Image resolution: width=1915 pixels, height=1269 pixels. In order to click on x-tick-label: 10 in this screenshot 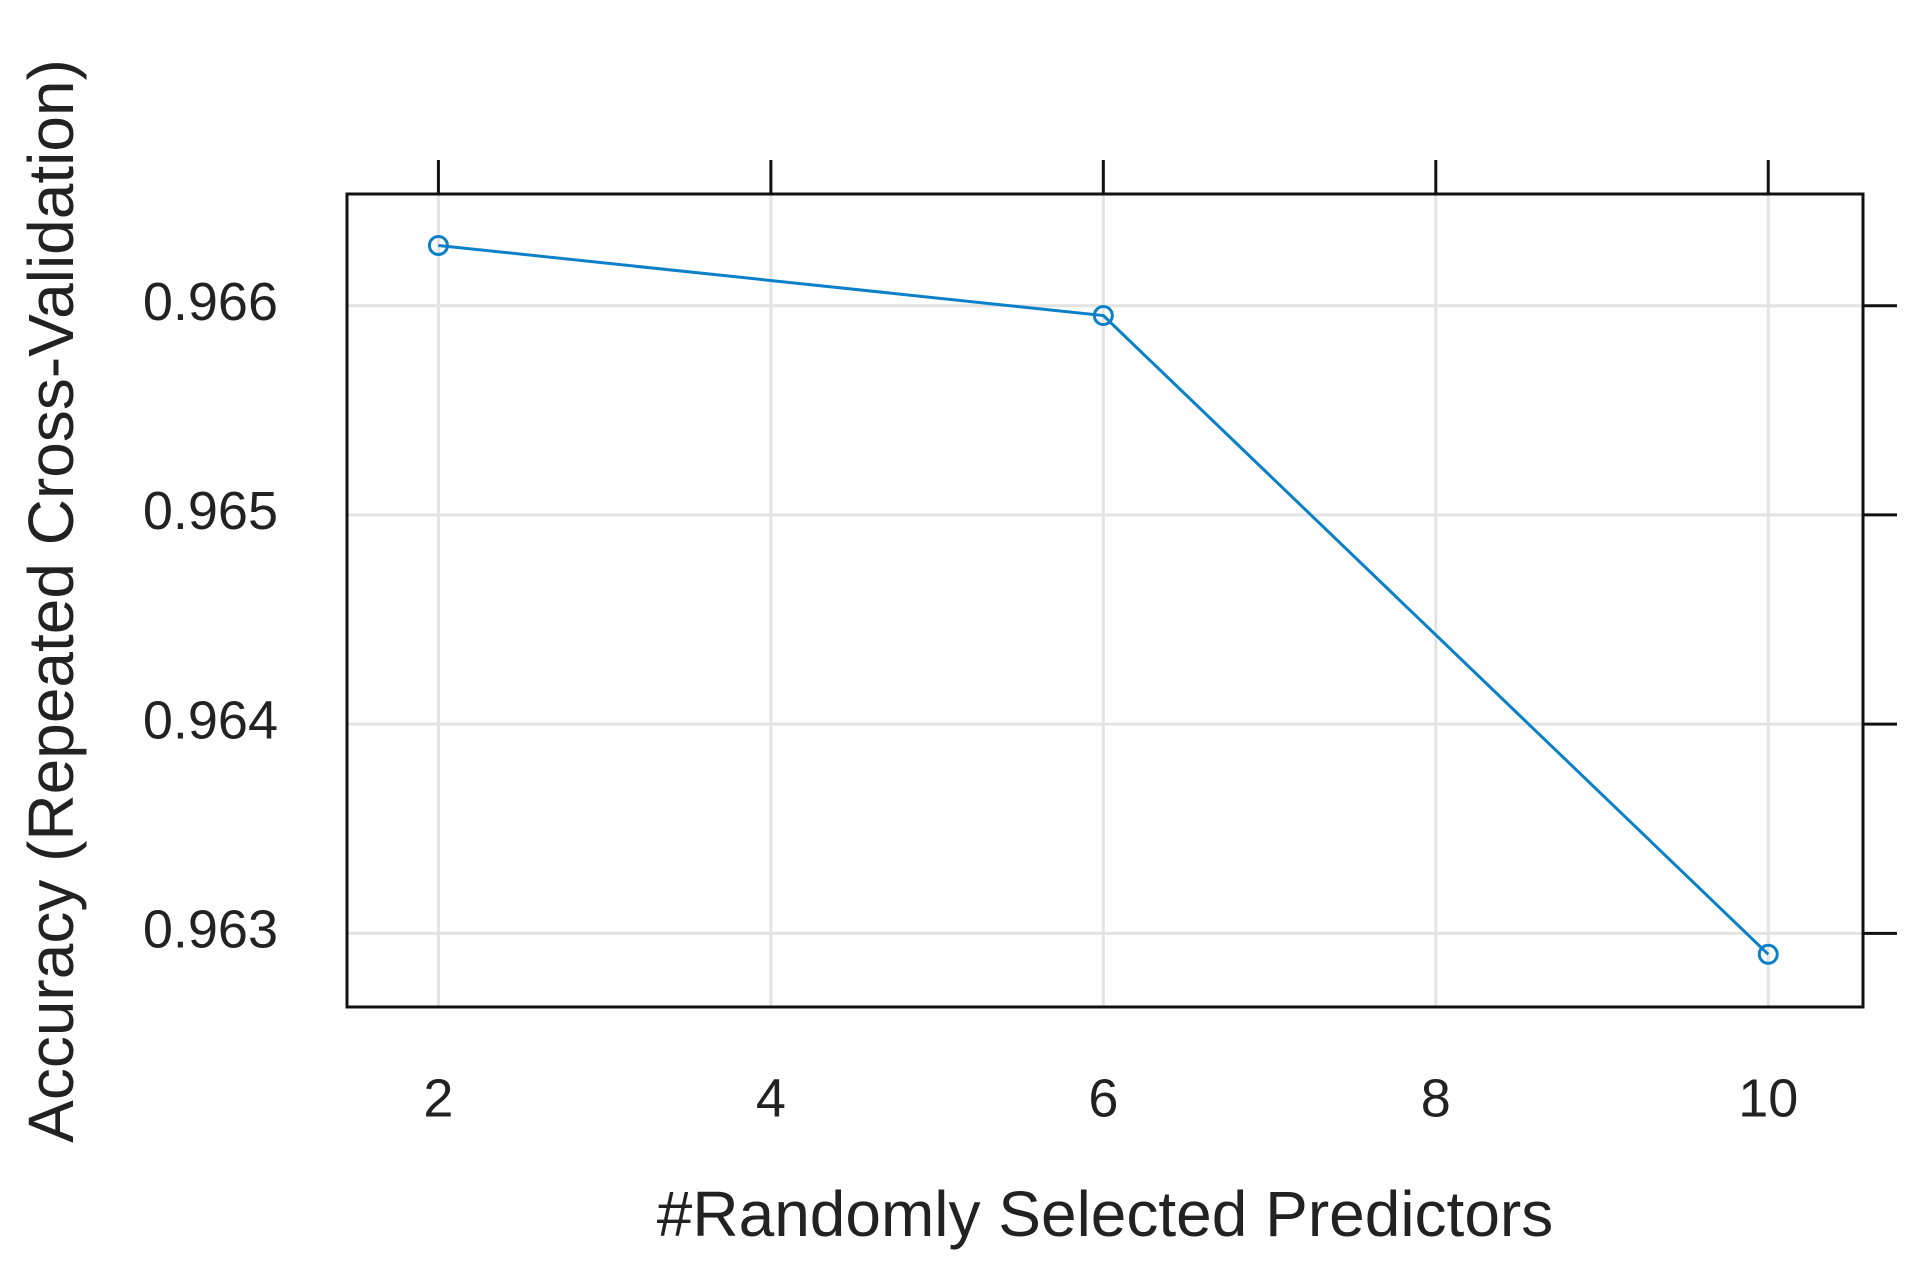, I will do `click(1768, 1098)`.